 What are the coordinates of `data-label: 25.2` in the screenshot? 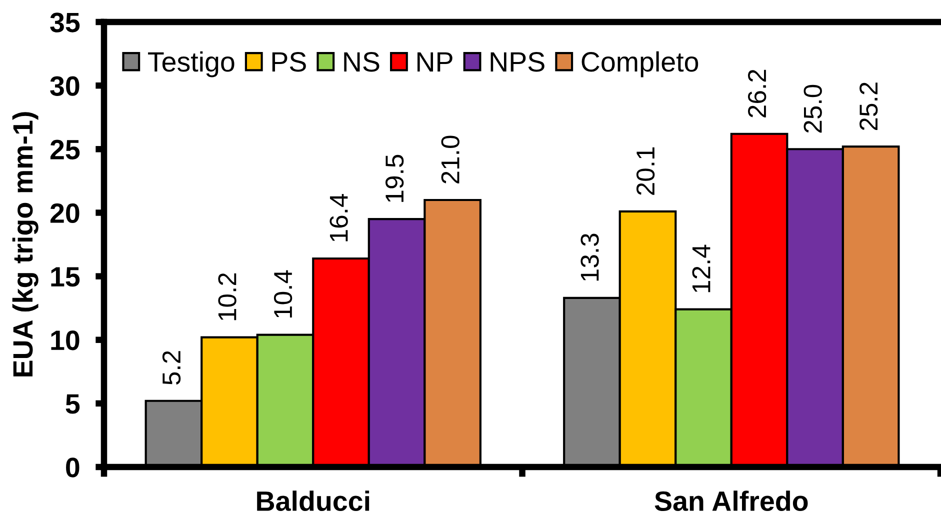 It's located at (869, 106).